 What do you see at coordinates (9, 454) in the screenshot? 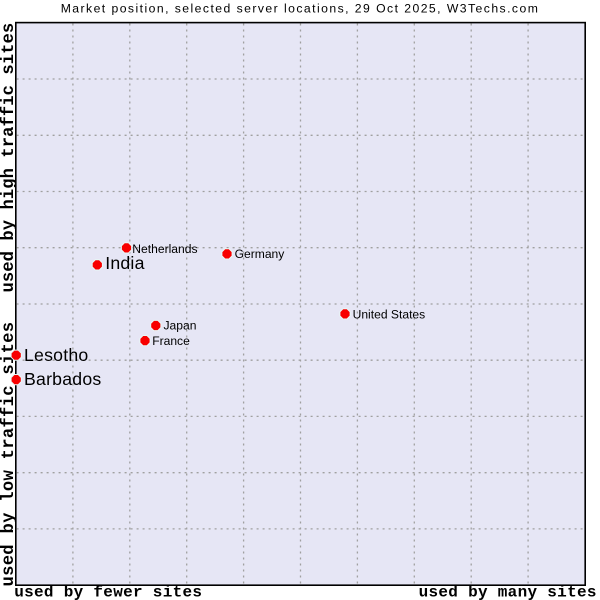
I see `svg-text: used by low traffic sites` at bounding box center [9, 454].